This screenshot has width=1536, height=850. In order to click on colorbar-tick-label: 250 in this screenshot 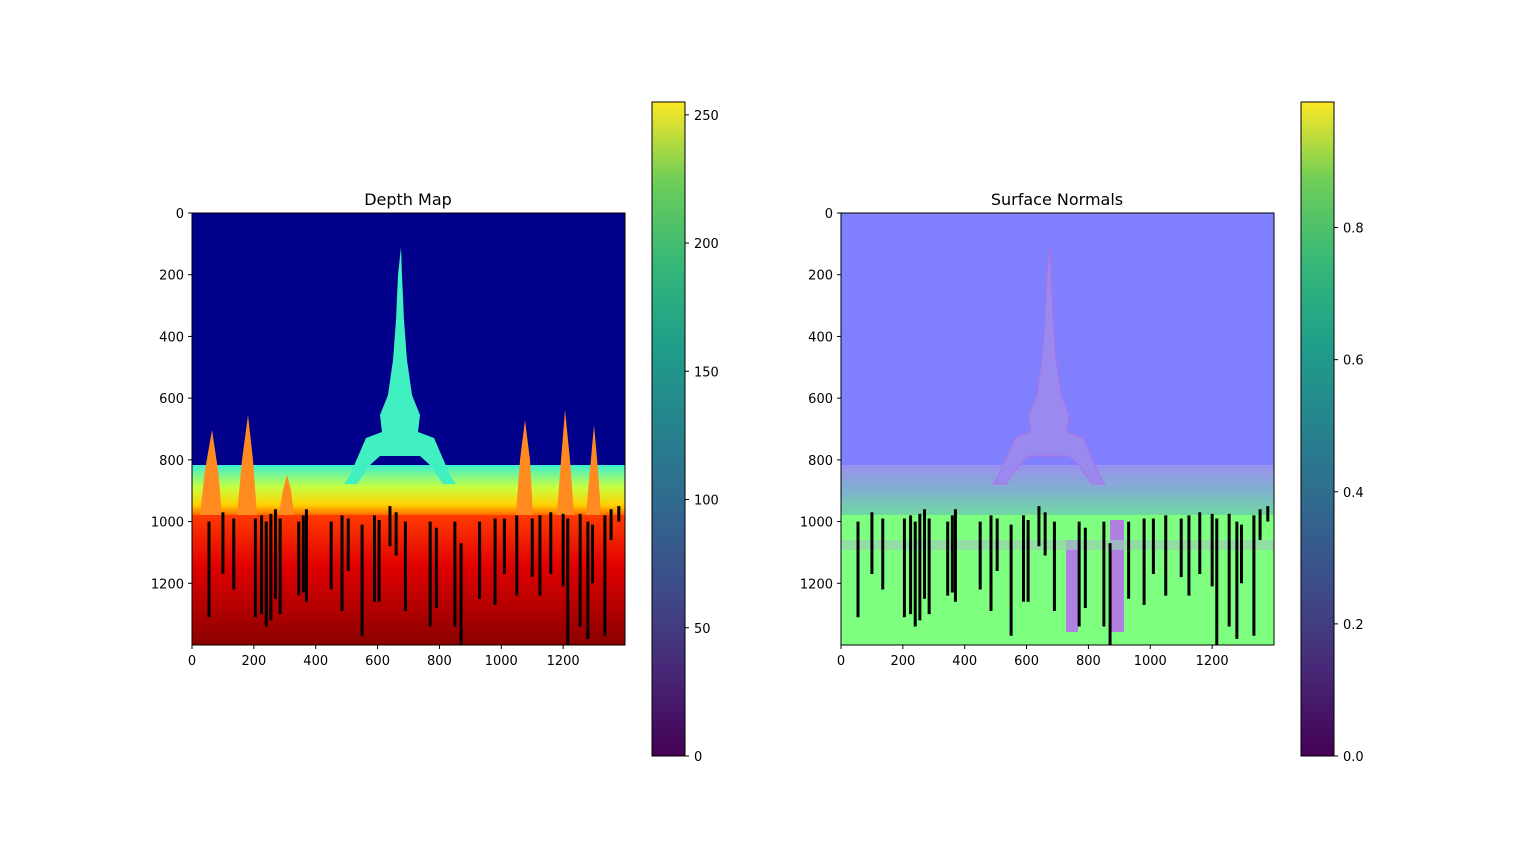, I will do `click(706, 116)`.